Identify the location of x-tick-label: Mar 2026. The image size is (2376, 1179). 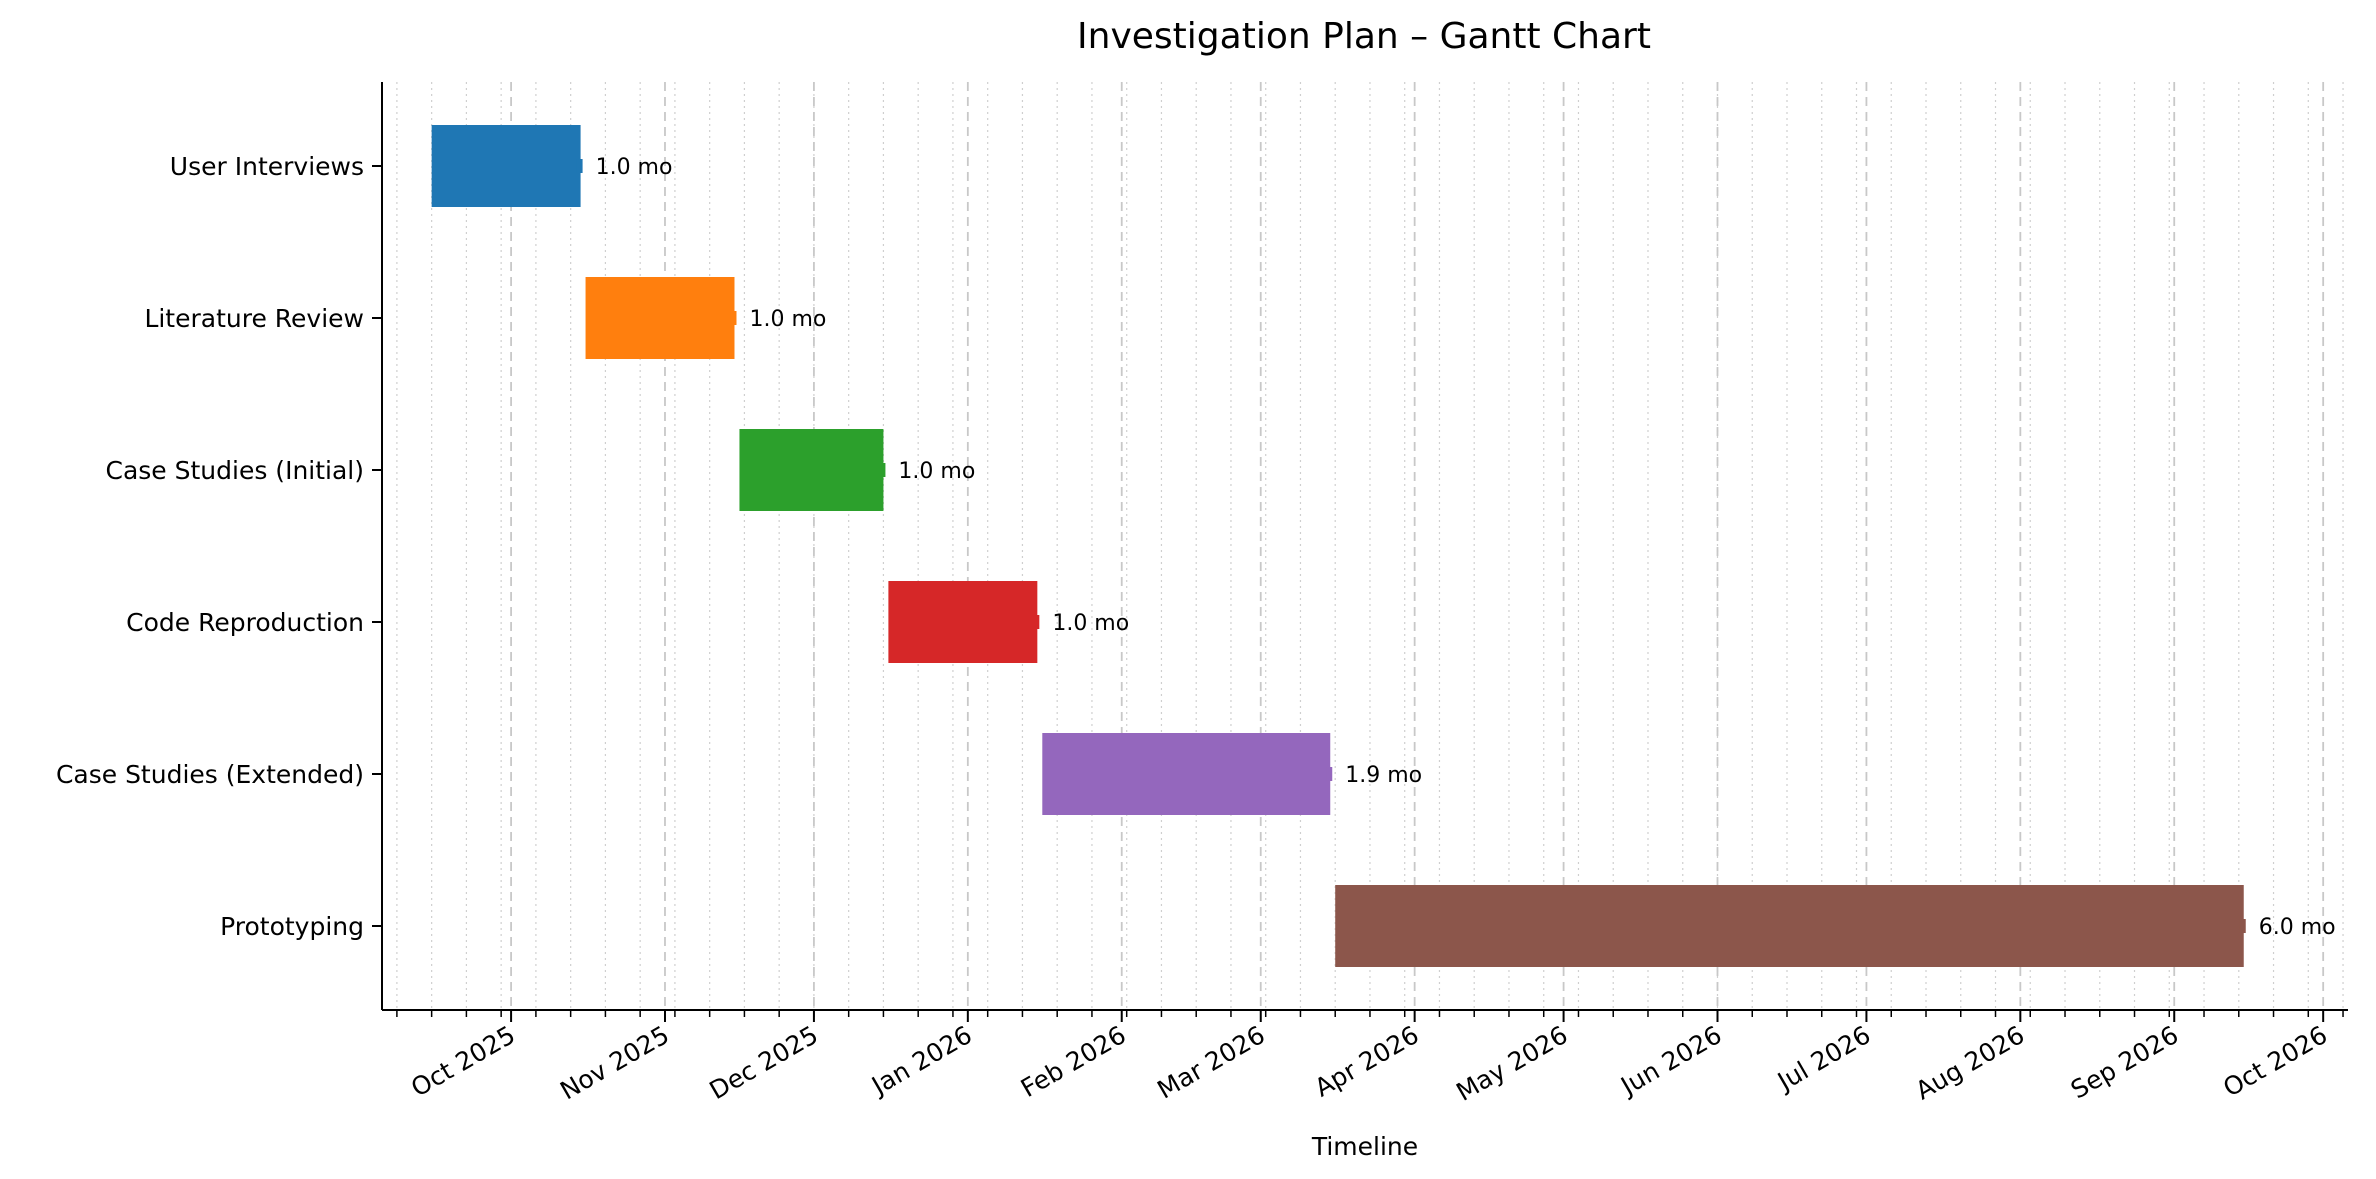
(1210, 1062).